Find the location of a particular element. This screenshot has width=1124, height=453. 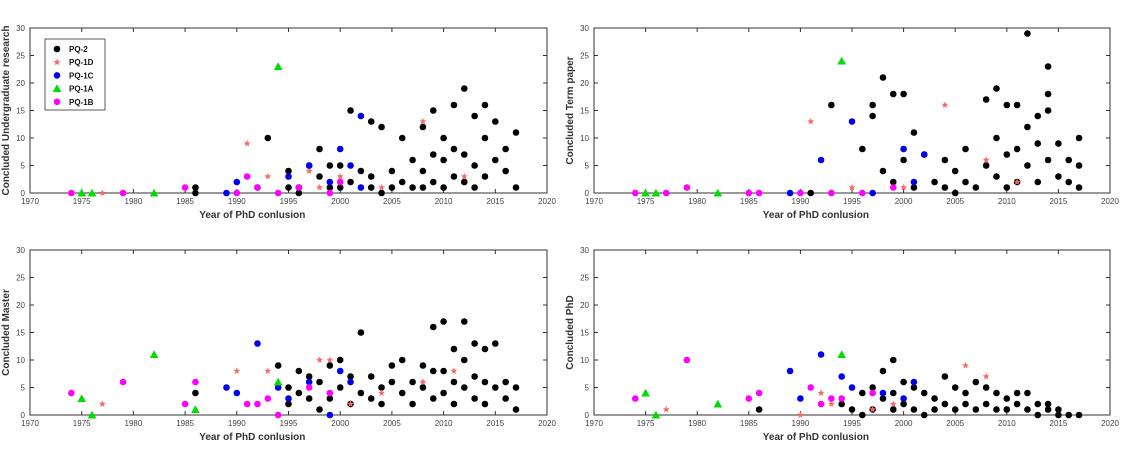

legend-label: PQ-1D is located at coordinates (81, 62).